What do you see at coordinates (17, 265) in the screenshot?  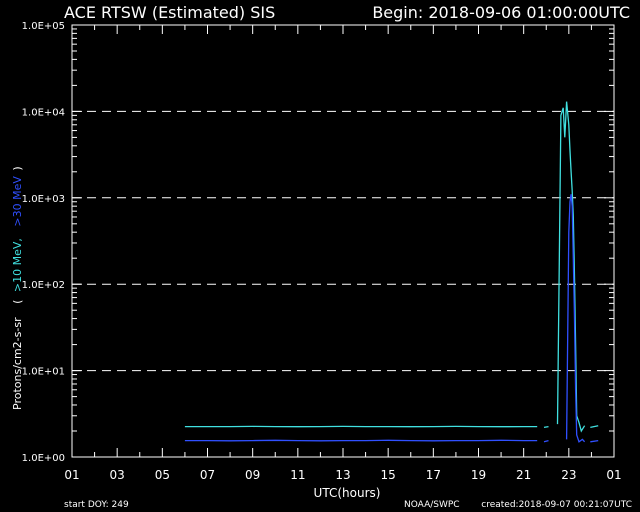 I see `y-axis-series1-label: >10 MeV,` at bounding box center [17, 265].